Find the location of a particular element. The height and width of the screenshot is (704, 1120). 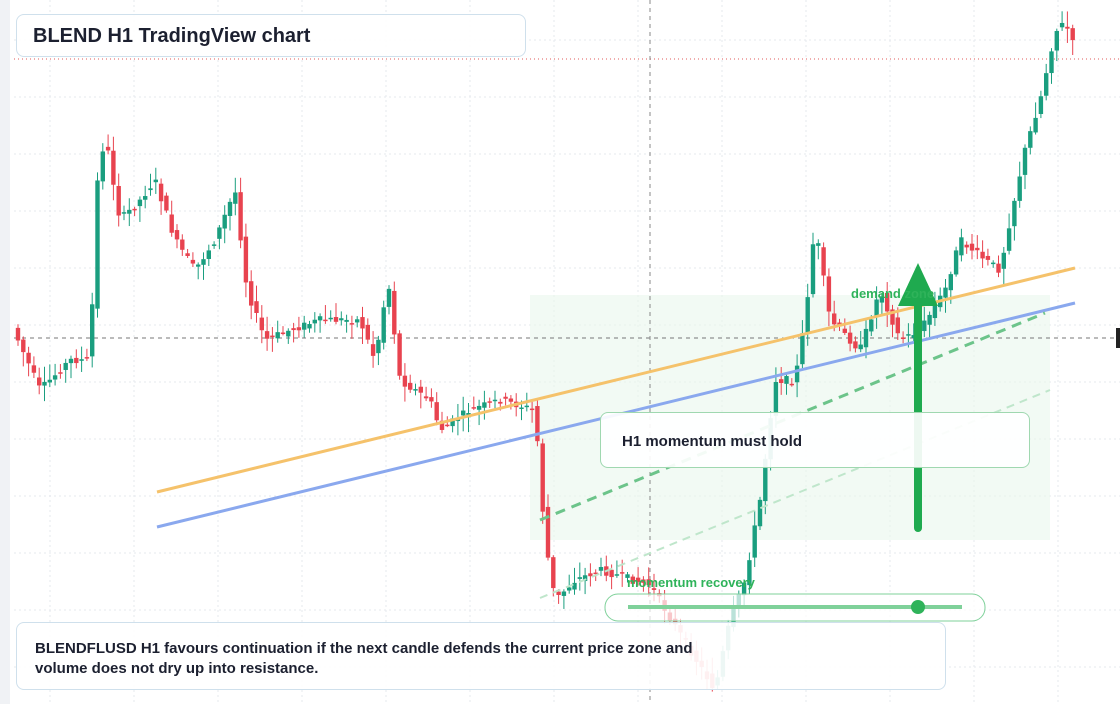

channel-line-lower is located at coordinates (795, 494).